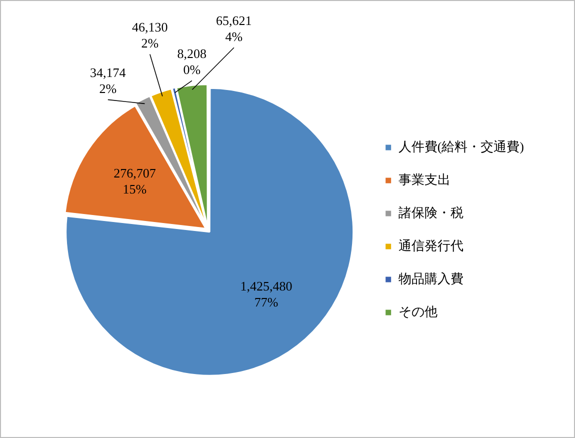  Describe the element at coordinates (234, 28) in the screenshot. I see `data-label: 65,621 4%` at that location.